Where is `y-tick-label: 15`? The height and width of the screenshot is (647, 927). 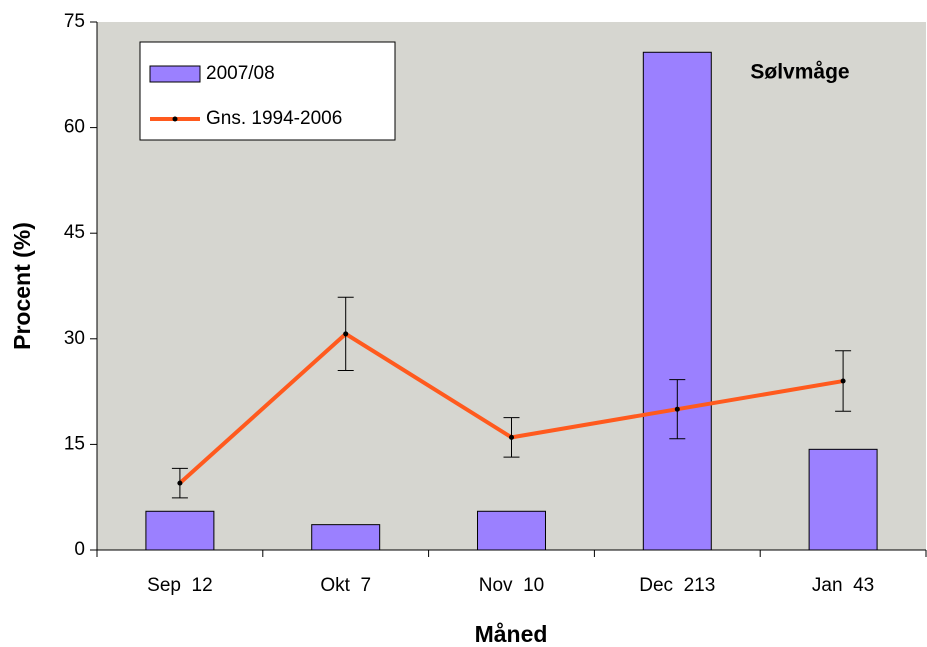 y-tick-label: 15 is located at coordinates (74, 443).